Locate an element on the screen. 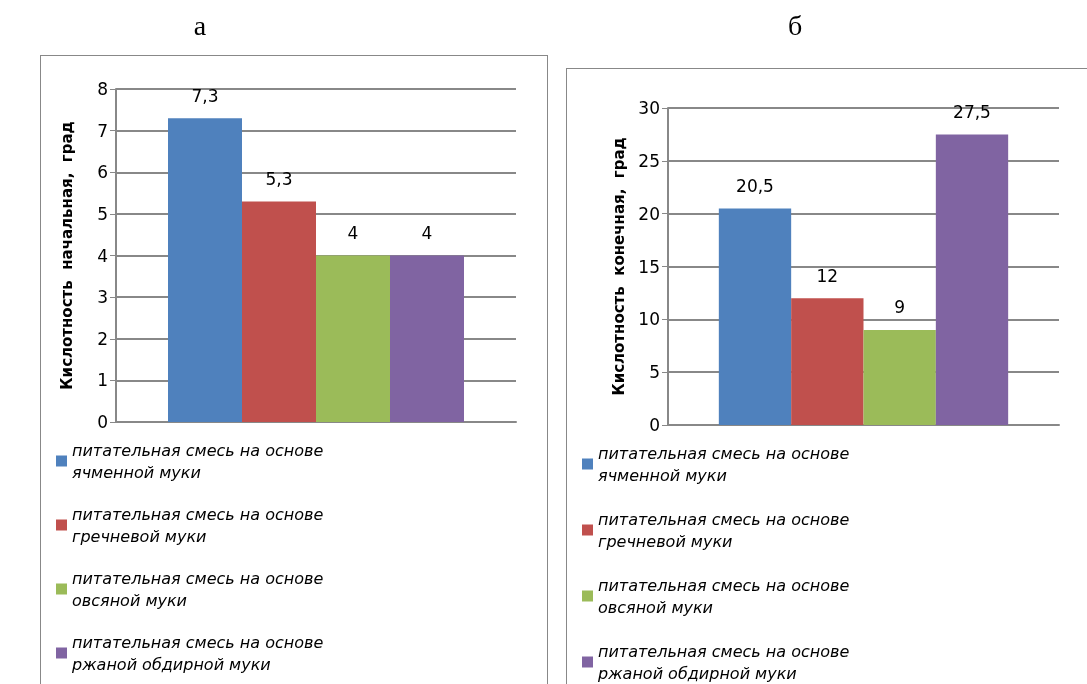 Image resolution: width=1087 pixels, height=684 pixels. chart-title: а is located at coordinates (200, 26).